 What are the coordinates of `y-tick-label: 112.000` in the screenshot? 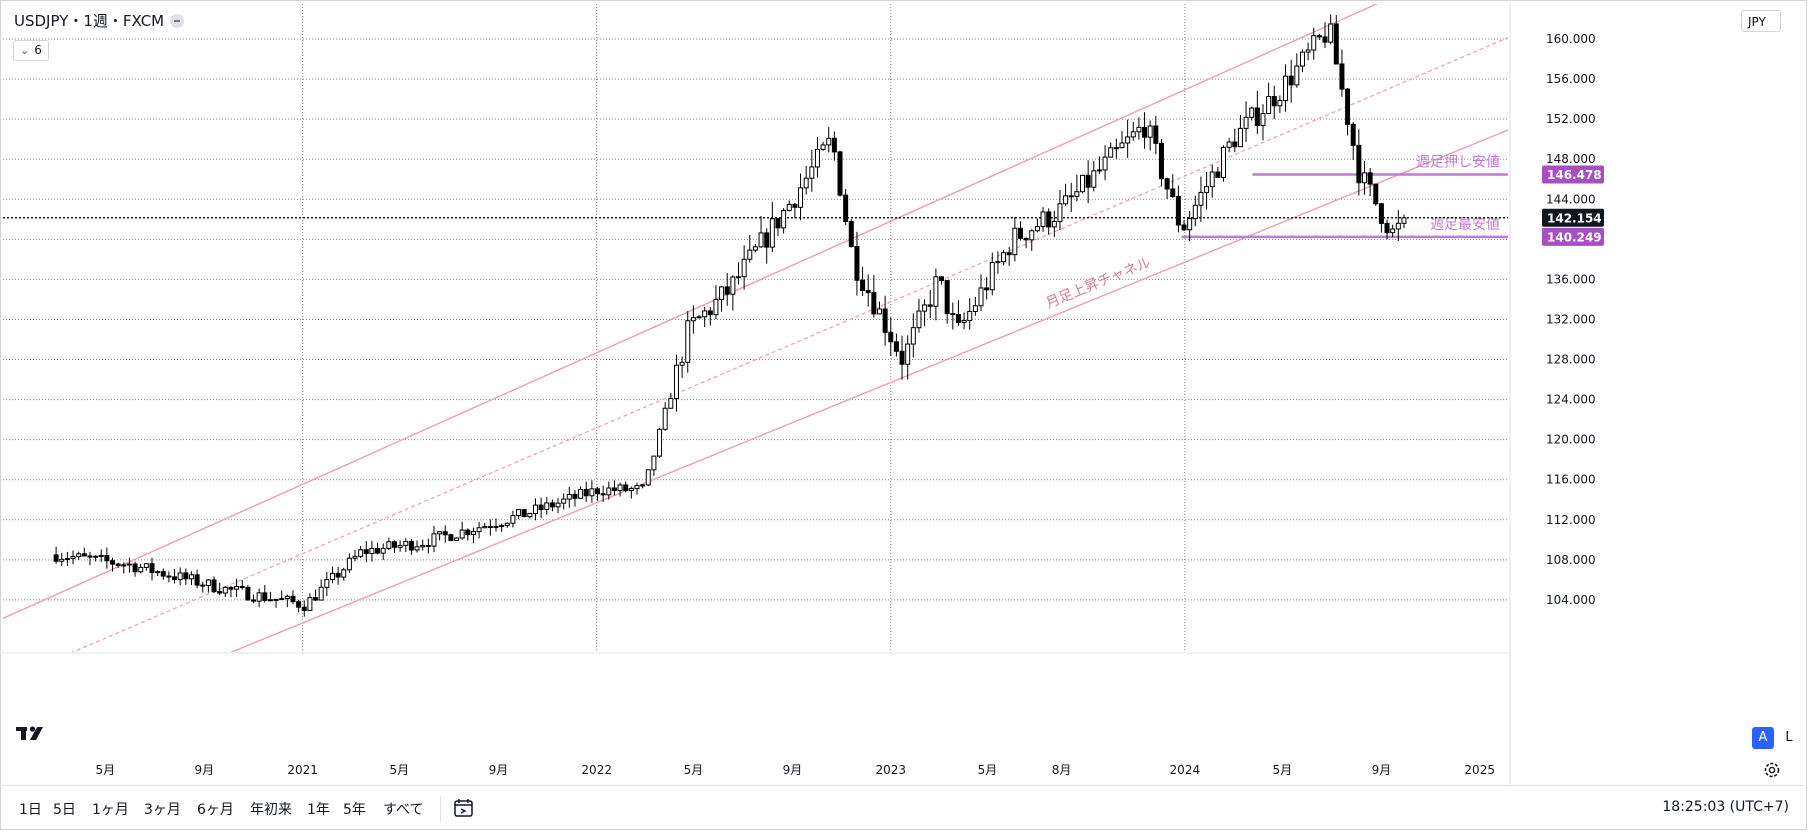 It's located at (1571, 520).